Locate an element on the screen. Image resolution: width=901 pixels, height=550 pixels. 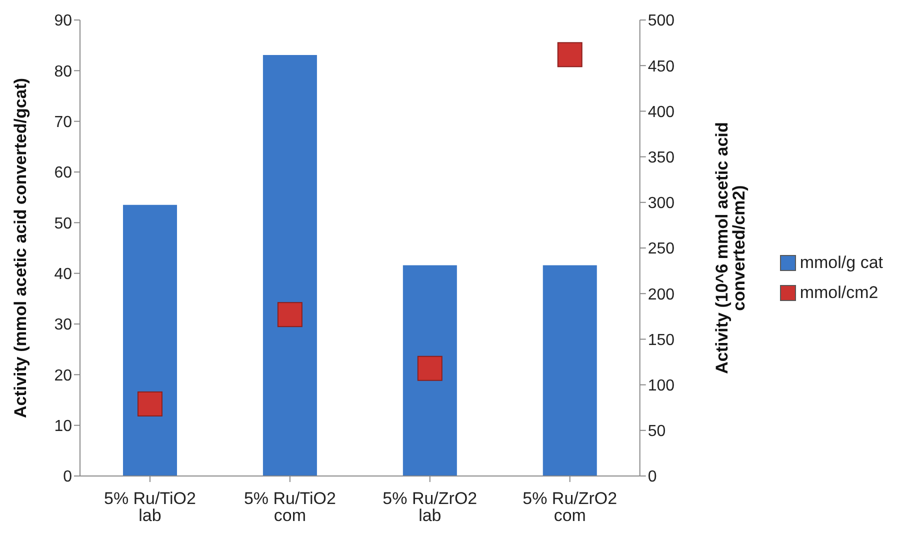
y2-tick-label: 350 is located at coordinates (661, 157).